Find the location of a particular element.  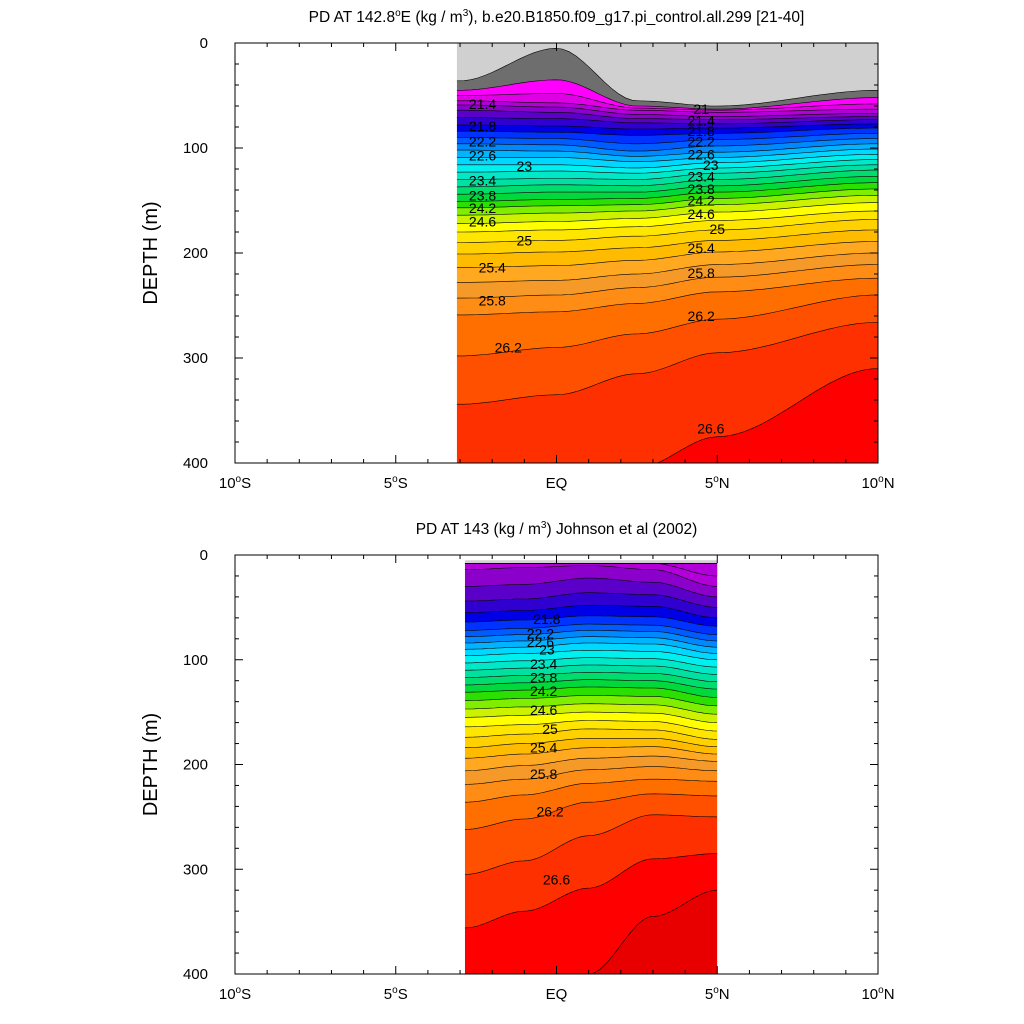

y-tick-label: 0 is located at coordinates (204, 555).